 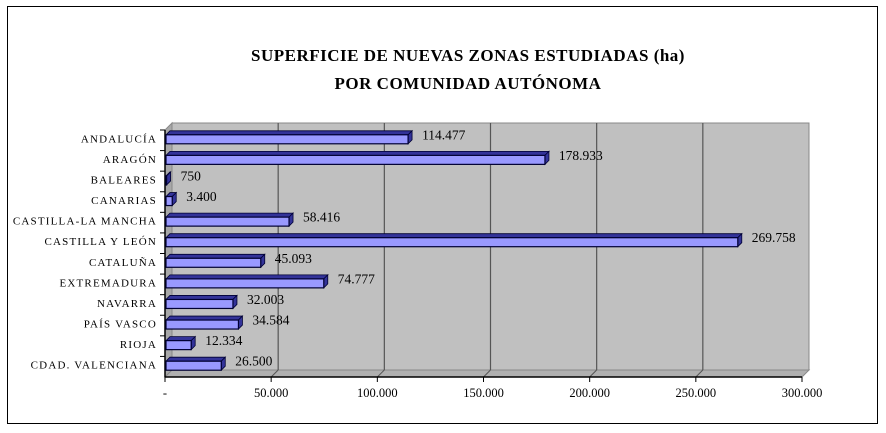 I want to click on category-label: CASTILLA-LA MANCHA, so click(x=85, y=222).